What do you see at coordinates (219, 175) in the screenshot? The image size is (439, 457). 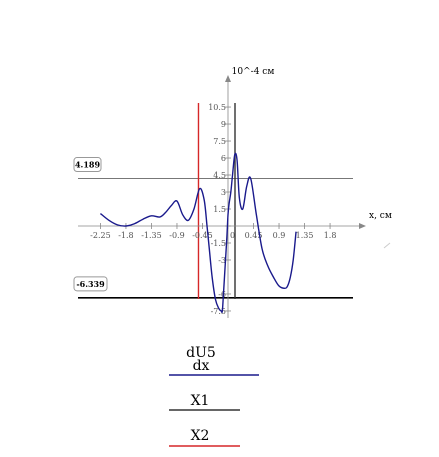 I see `y-tick-label: 4.5` at bounding box center [219, 175].